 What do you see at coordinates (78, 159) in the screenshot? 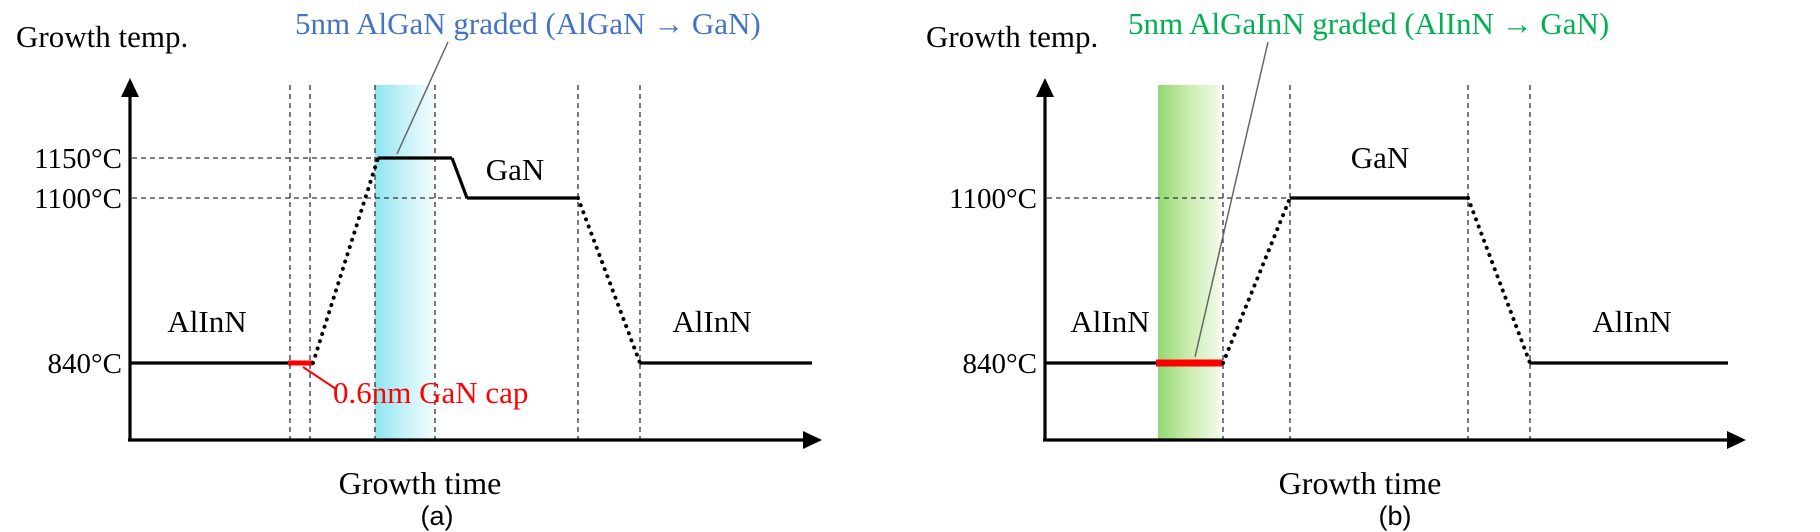
I see `tick-label-1150: 1150°C` at bounding box center [78, 159].